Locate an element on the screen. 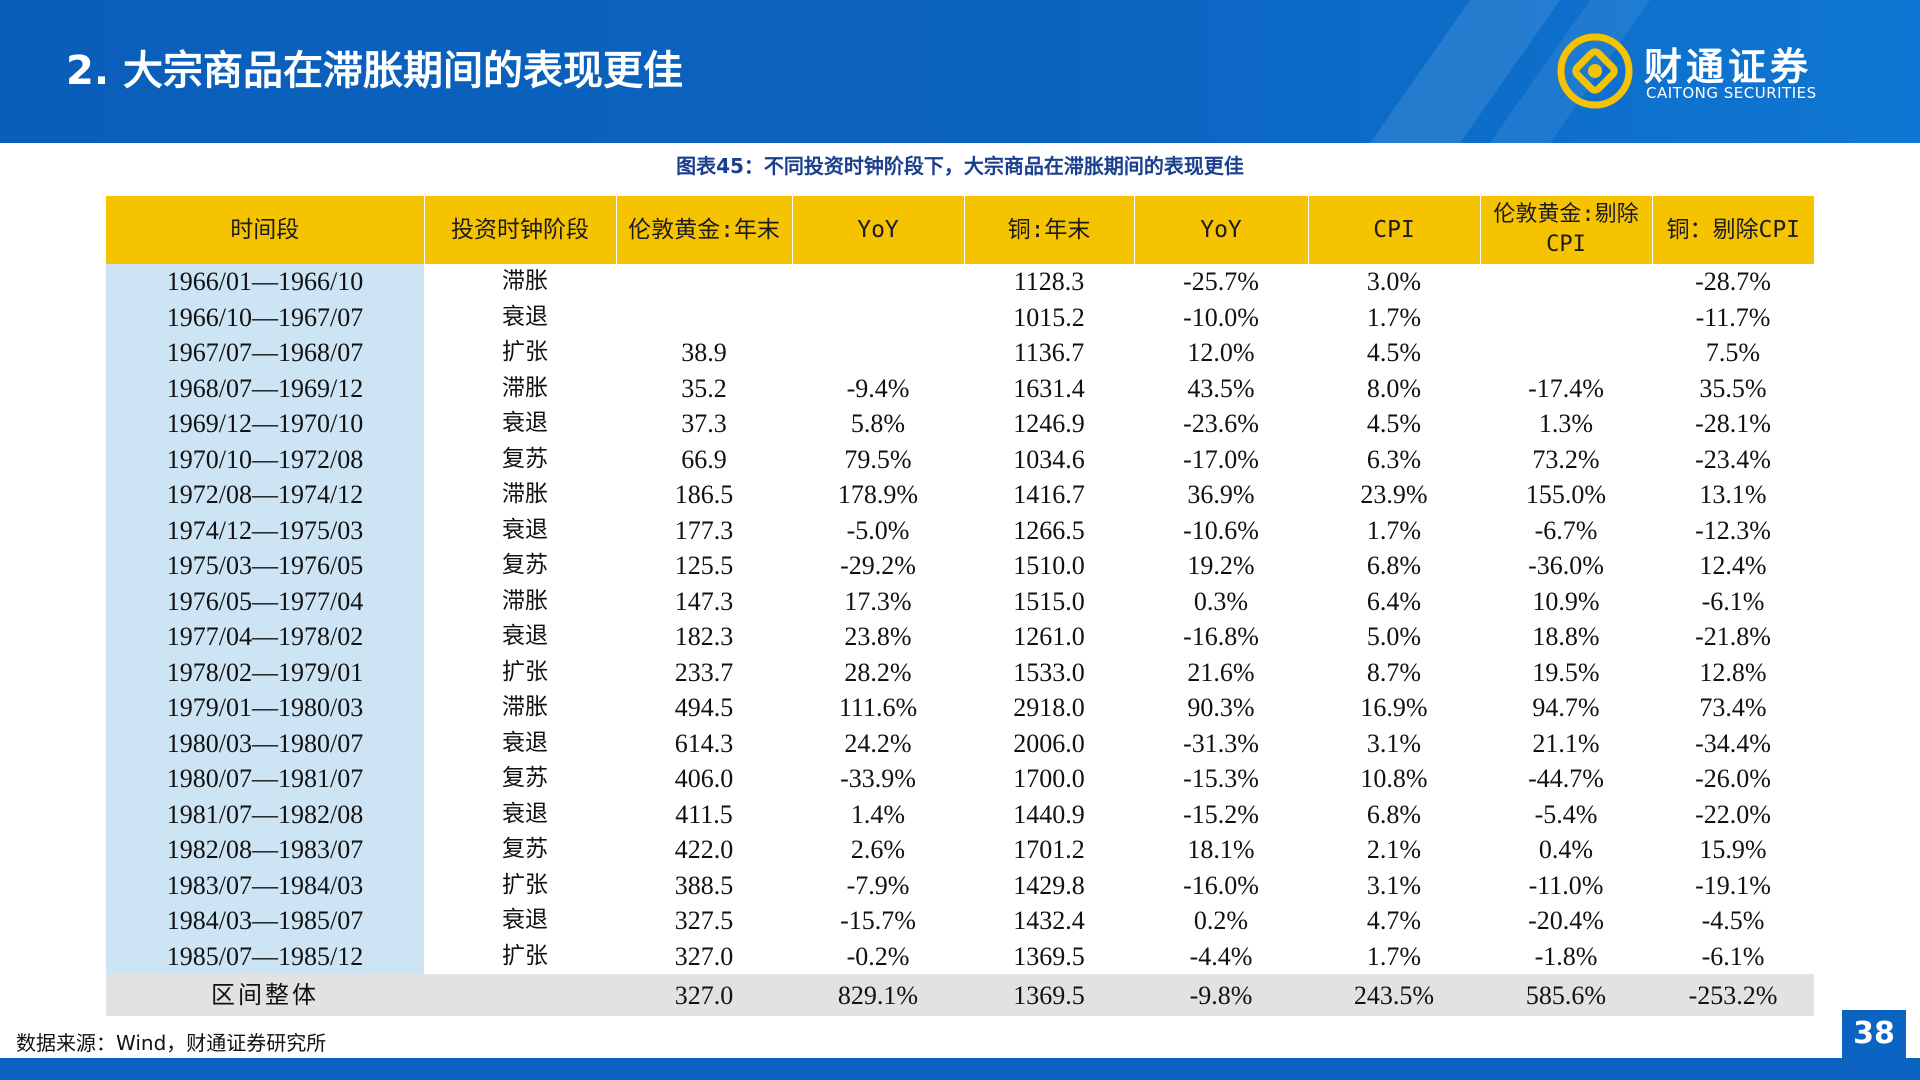  table-cell: 186.5 is located at coordinates (704, 495).